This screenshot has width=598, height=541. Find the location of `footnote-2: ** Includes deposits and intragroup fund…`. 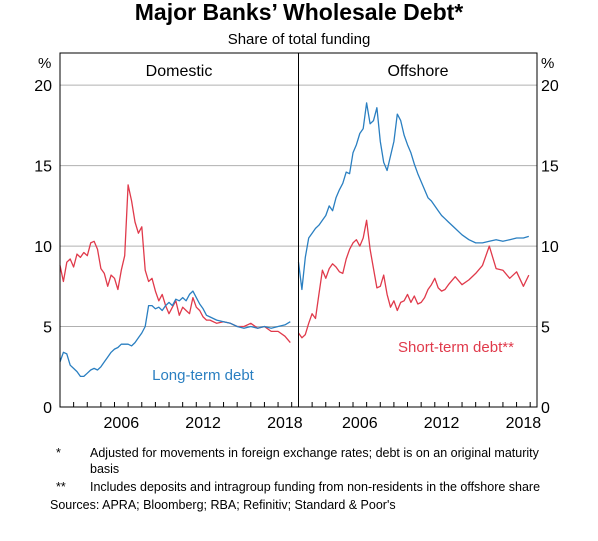

footnote-2: ** Includes deposits and intragroup fund… is located at coordinates (310, 487).